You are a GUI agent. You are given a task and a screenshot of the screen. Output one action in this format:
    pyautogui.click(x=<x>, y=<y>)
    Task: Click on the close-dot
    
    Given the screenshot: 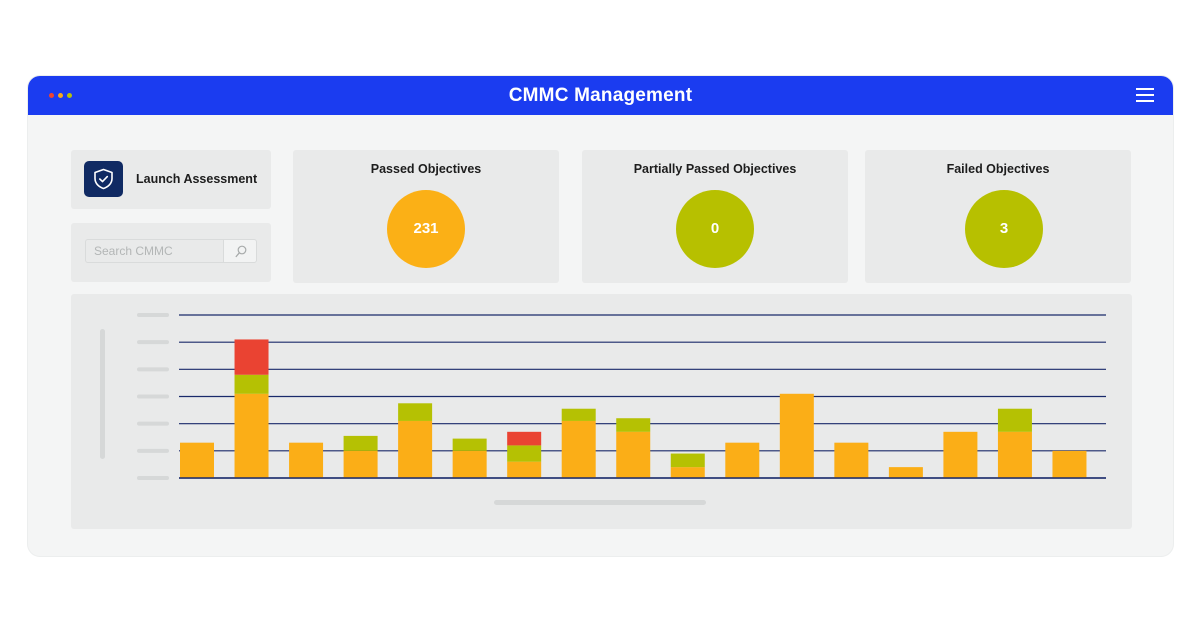 What is the action you would take?
    pyautogui.click(x=51, y=95)
    